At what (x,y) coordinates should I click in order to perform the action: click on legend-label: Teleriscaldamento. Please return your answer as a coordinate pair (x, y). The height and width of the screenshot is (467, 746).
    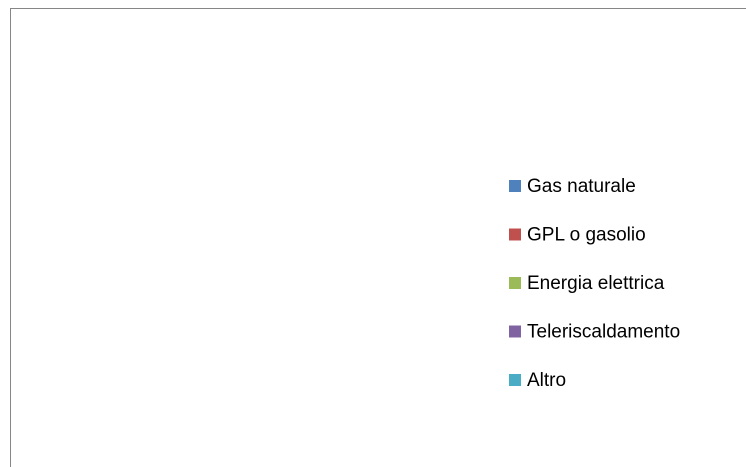
    Looking at the image, I should click on (603, 332).